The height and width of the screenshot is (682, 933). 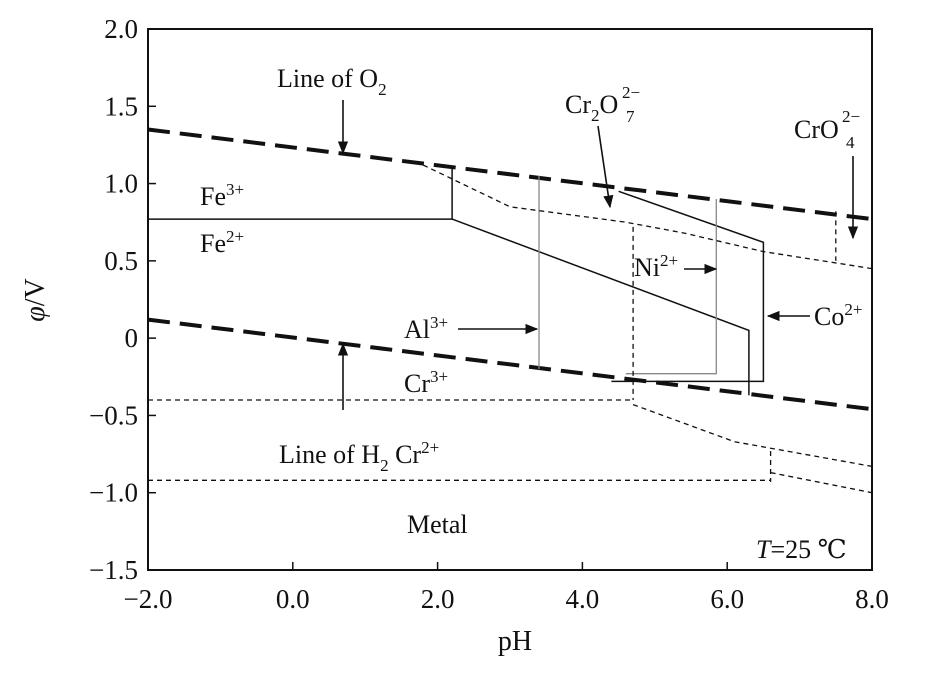 What do you see at coordinates (437, 524) in the screenshot?
I see `label-metal: Metal` at bounding box center [437, 524].